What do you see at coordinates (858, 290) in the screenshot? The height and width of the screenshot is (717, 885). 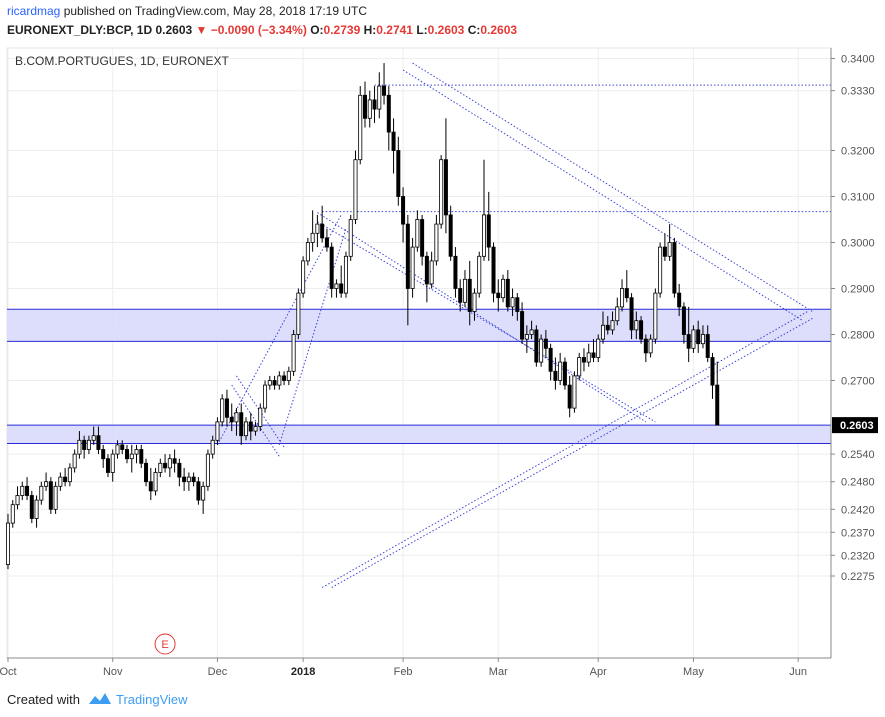 I see `y-tick-label: 0.2900` at bounding box center [858, 290].